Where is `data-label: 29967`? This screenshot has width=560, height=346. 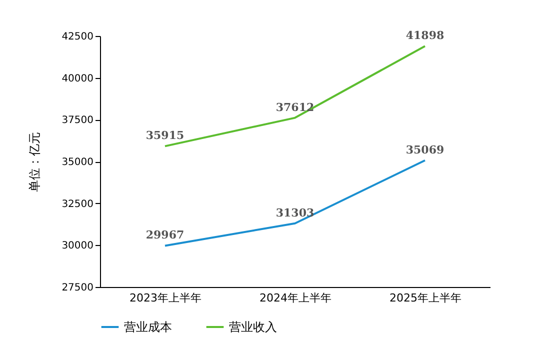 data-label: 29967 is located at coordinates (165, 235).